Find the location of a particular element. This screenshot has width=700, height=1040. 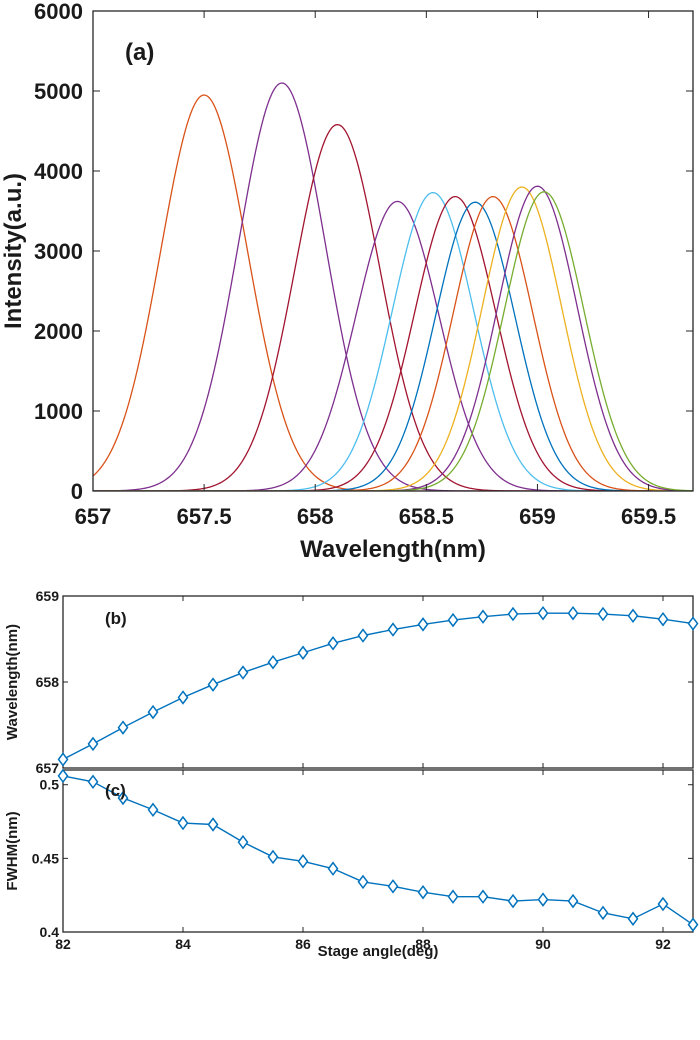

panel-a-xtick-label: 658.5 is located at coordinates (426, 516).